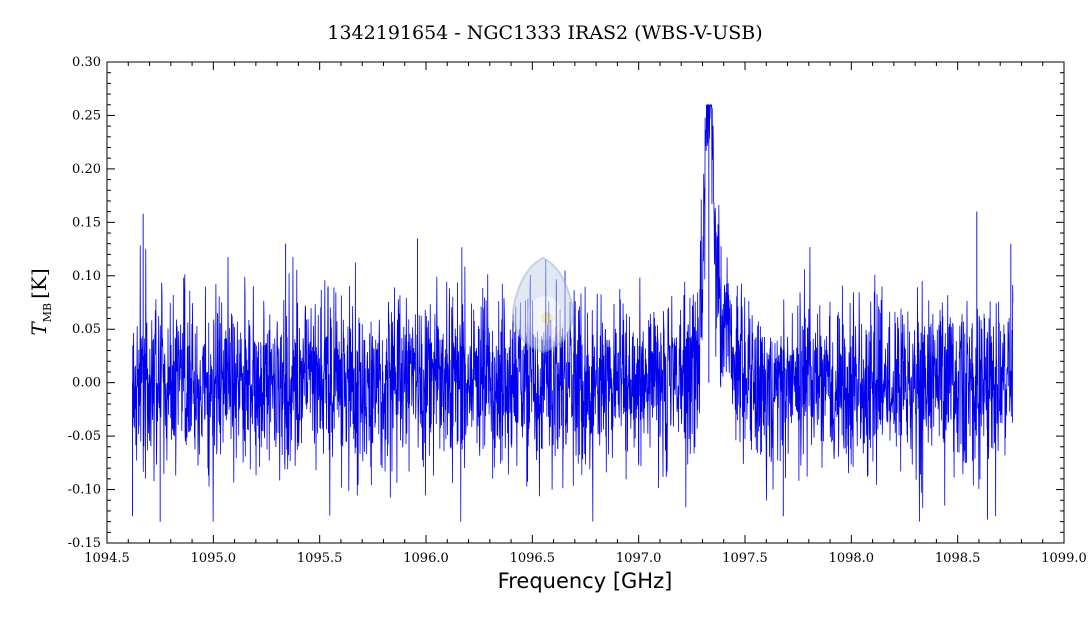  What do you see at coordinates (214, 558) in the screenshot?
I see `x-tick-label: 1095.0` at bounding box center [214, 558].